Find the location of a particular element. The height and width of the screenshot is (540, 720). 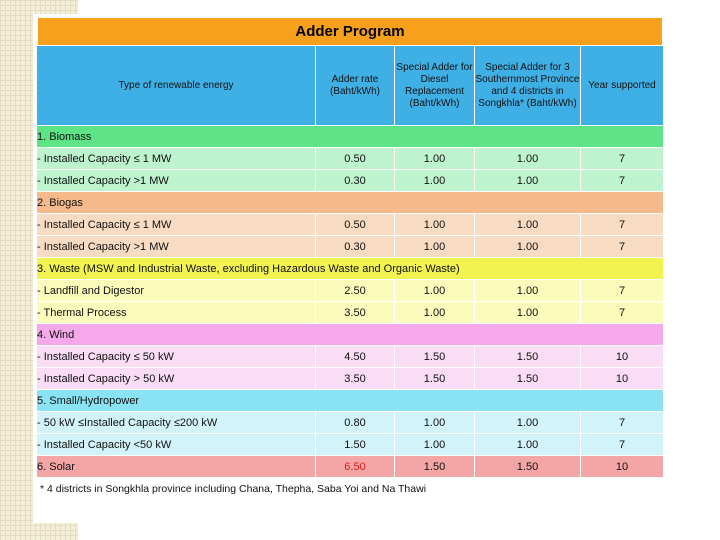

section-row-wind: 4. Wind is located at coordinates (350, 334).